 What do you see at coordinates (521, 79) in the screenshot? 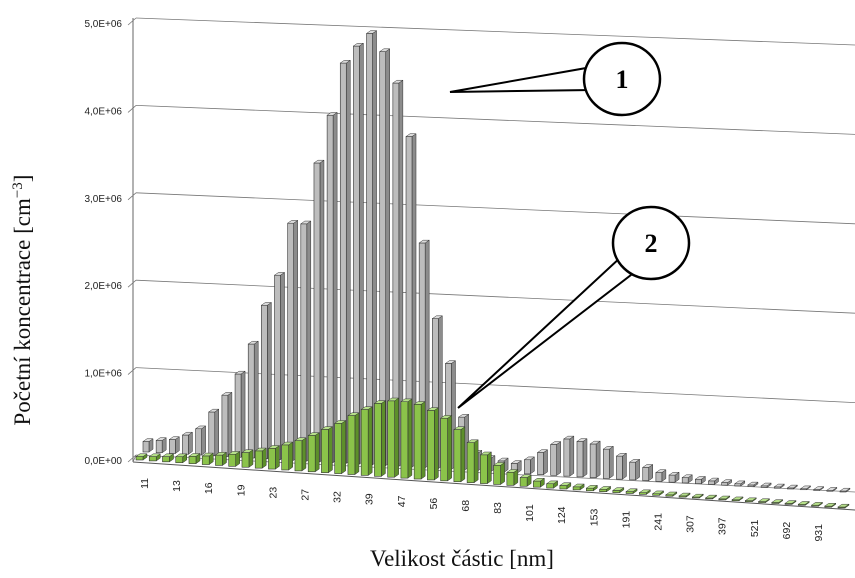
I see `callout-1-pointer` at bounding box center [521, 79].